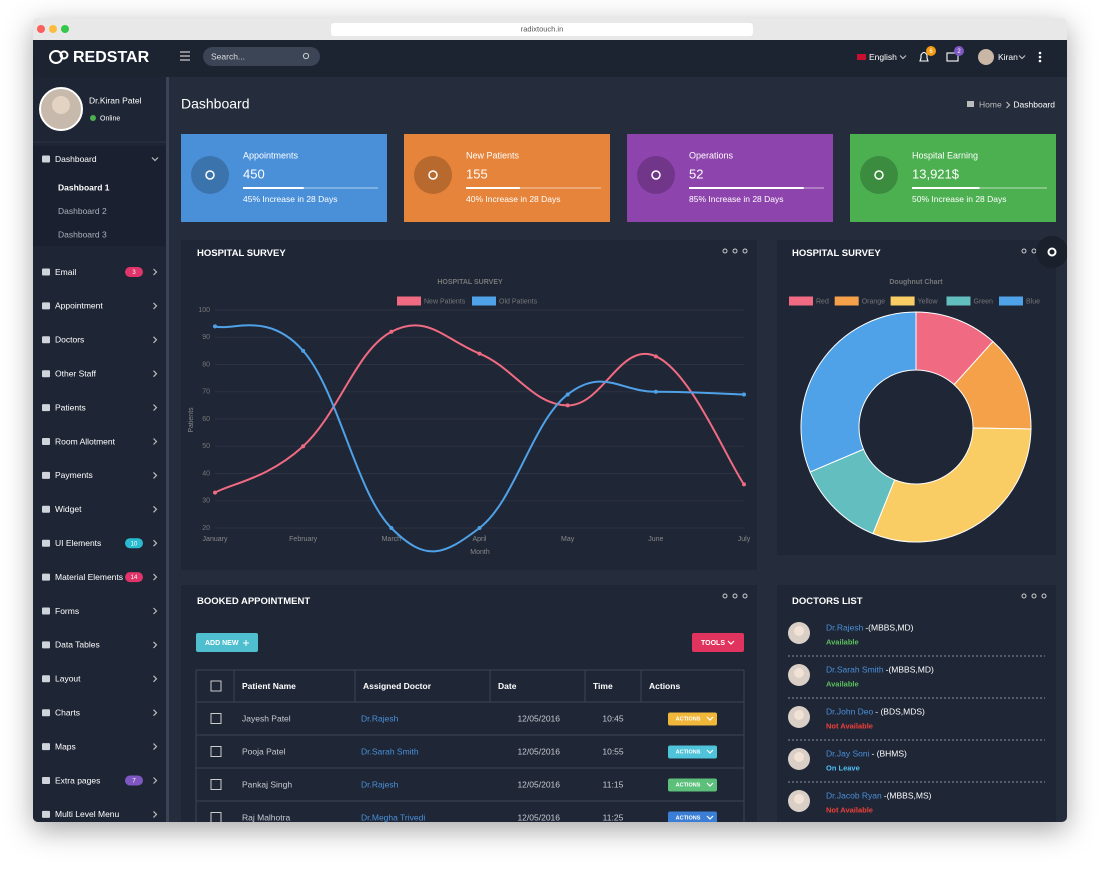 Image resolution: width=1100 pixels, height=870 pixels. Describe the element at coordinates (990, 104) in the screenshot. I see `breadcrumb-item: Home` at that location.